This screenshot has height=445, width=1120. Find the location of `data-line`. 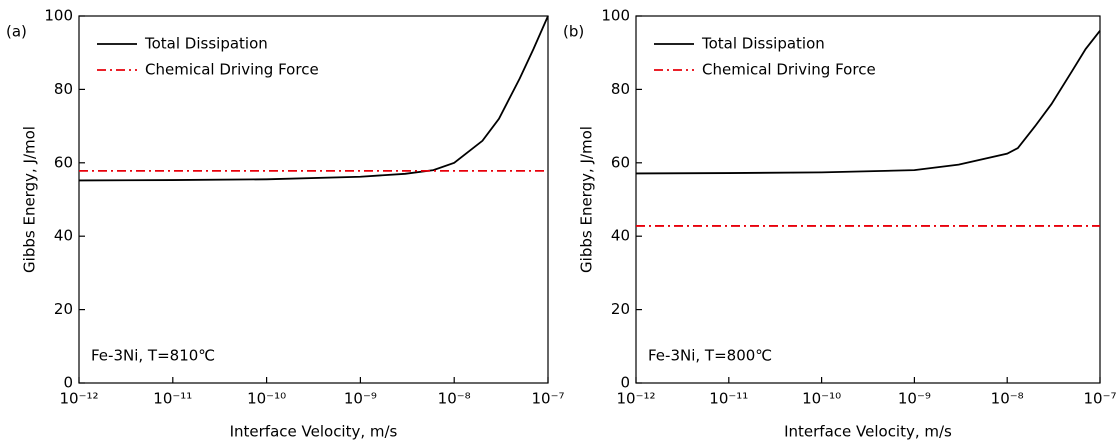

data-line is located at coordinates (868, 102).